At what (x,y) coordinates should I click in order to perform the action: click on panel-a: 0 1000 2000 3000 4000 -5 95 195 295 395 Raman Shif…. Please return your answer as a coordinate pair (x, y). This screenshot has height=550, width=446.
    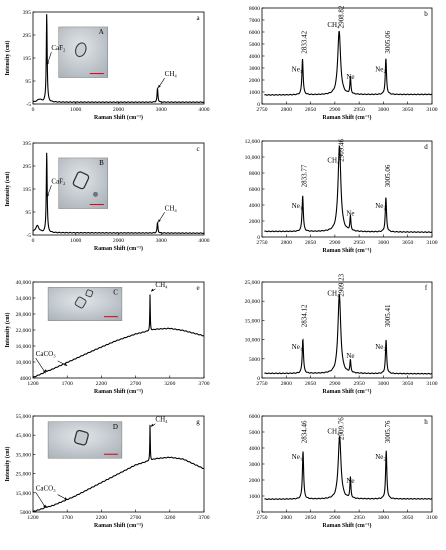
    Looking at the image, I should click on (107, 65).